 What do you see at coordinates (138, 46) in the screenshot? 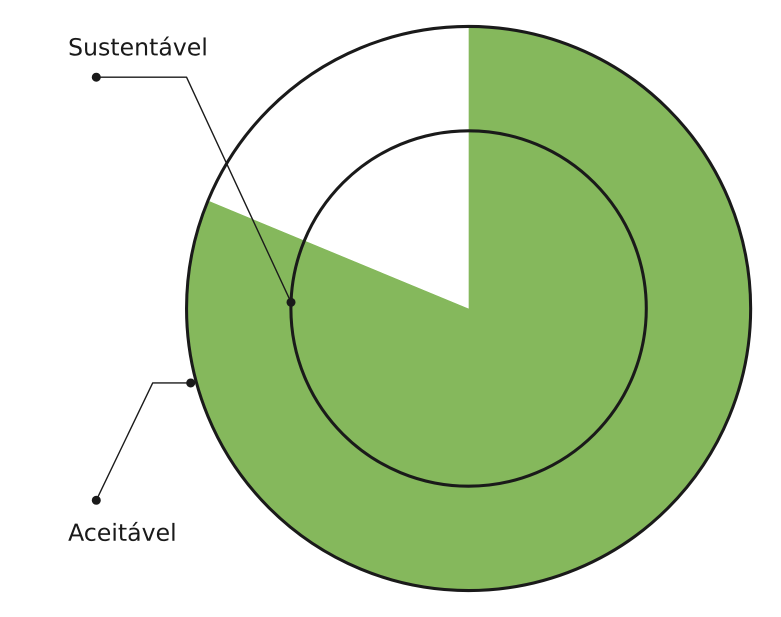
I see `text: Sustentável` at bounding box center [138, 46].